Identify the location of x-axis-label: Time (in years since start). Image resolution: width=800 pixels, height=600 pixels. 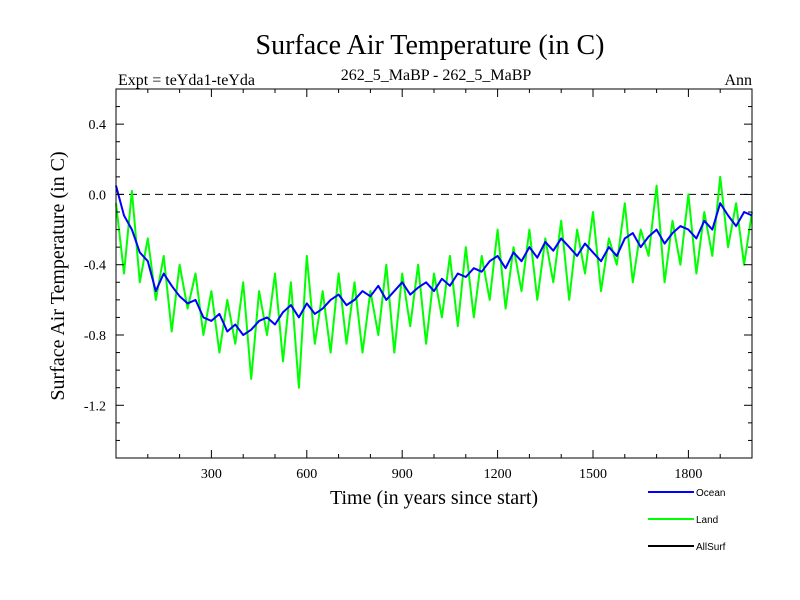
(434, 498).